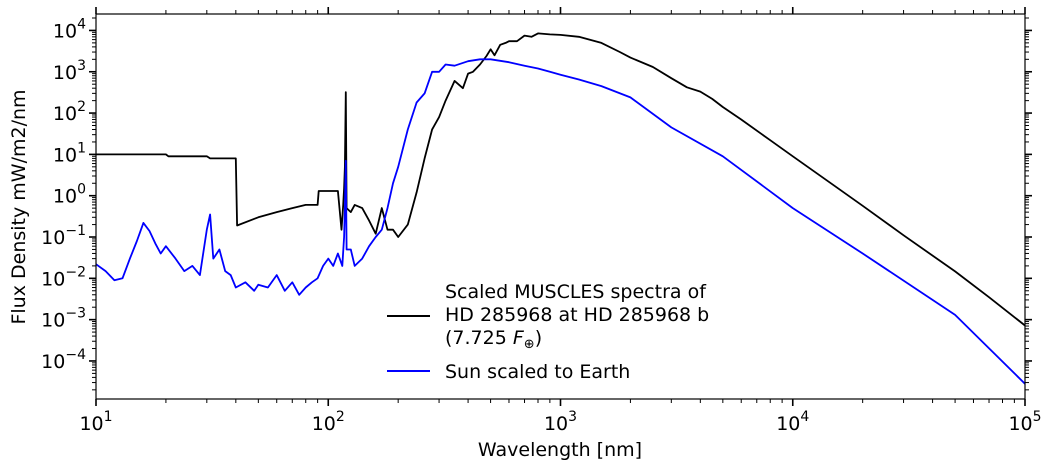 This screenshot has height=470, width=1053. I want to click on y-tick-label: 10³, so click(69, 71).